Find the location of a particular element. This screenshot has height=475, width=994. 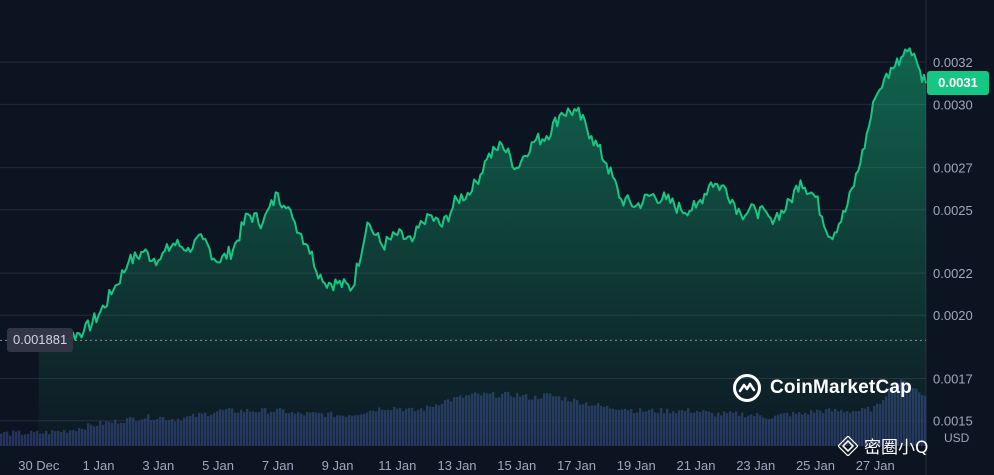

watermark: 密圈小Q is located at coordinates (883, 445).